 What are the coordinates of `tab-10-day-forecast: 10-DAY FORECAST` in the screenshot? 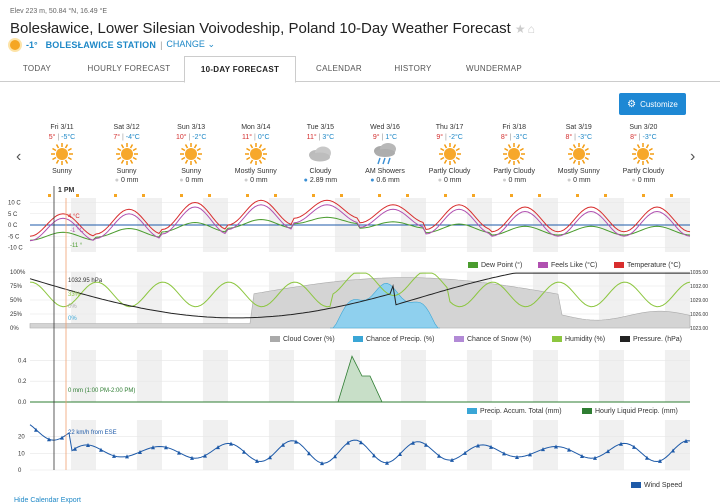 It's located at (240, 69).